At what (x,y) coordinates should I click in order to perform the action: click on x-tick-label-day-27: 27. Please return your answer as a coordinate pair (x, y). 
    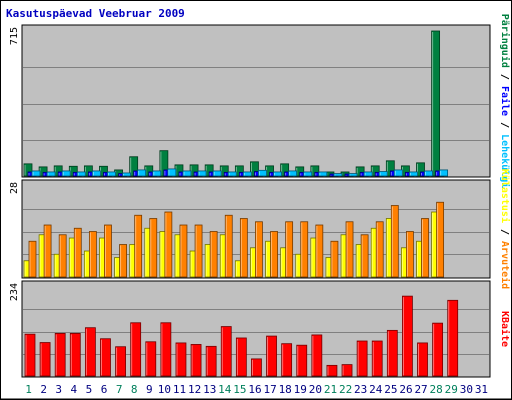
    Looking at the image, I should click on (420, 389).